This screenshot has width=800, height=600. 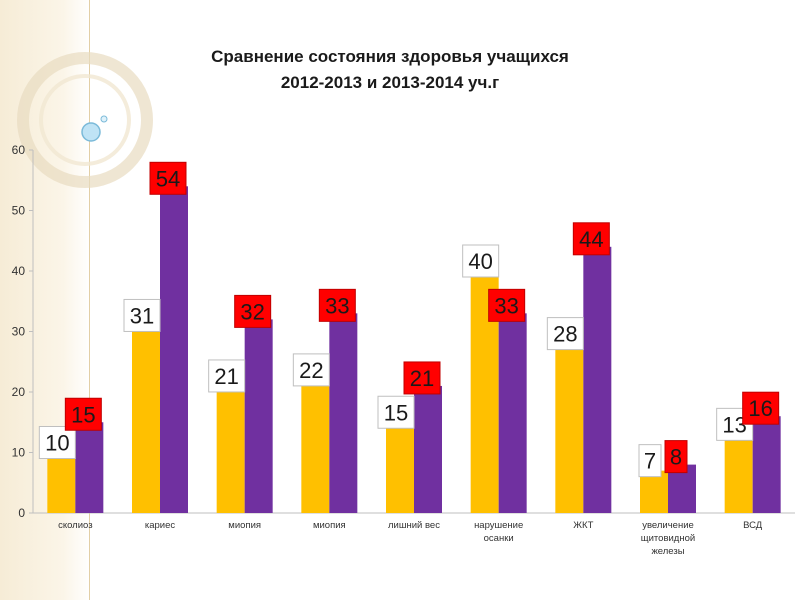 I want to click on y-tick-label: 20, so click(x=19, y=392).